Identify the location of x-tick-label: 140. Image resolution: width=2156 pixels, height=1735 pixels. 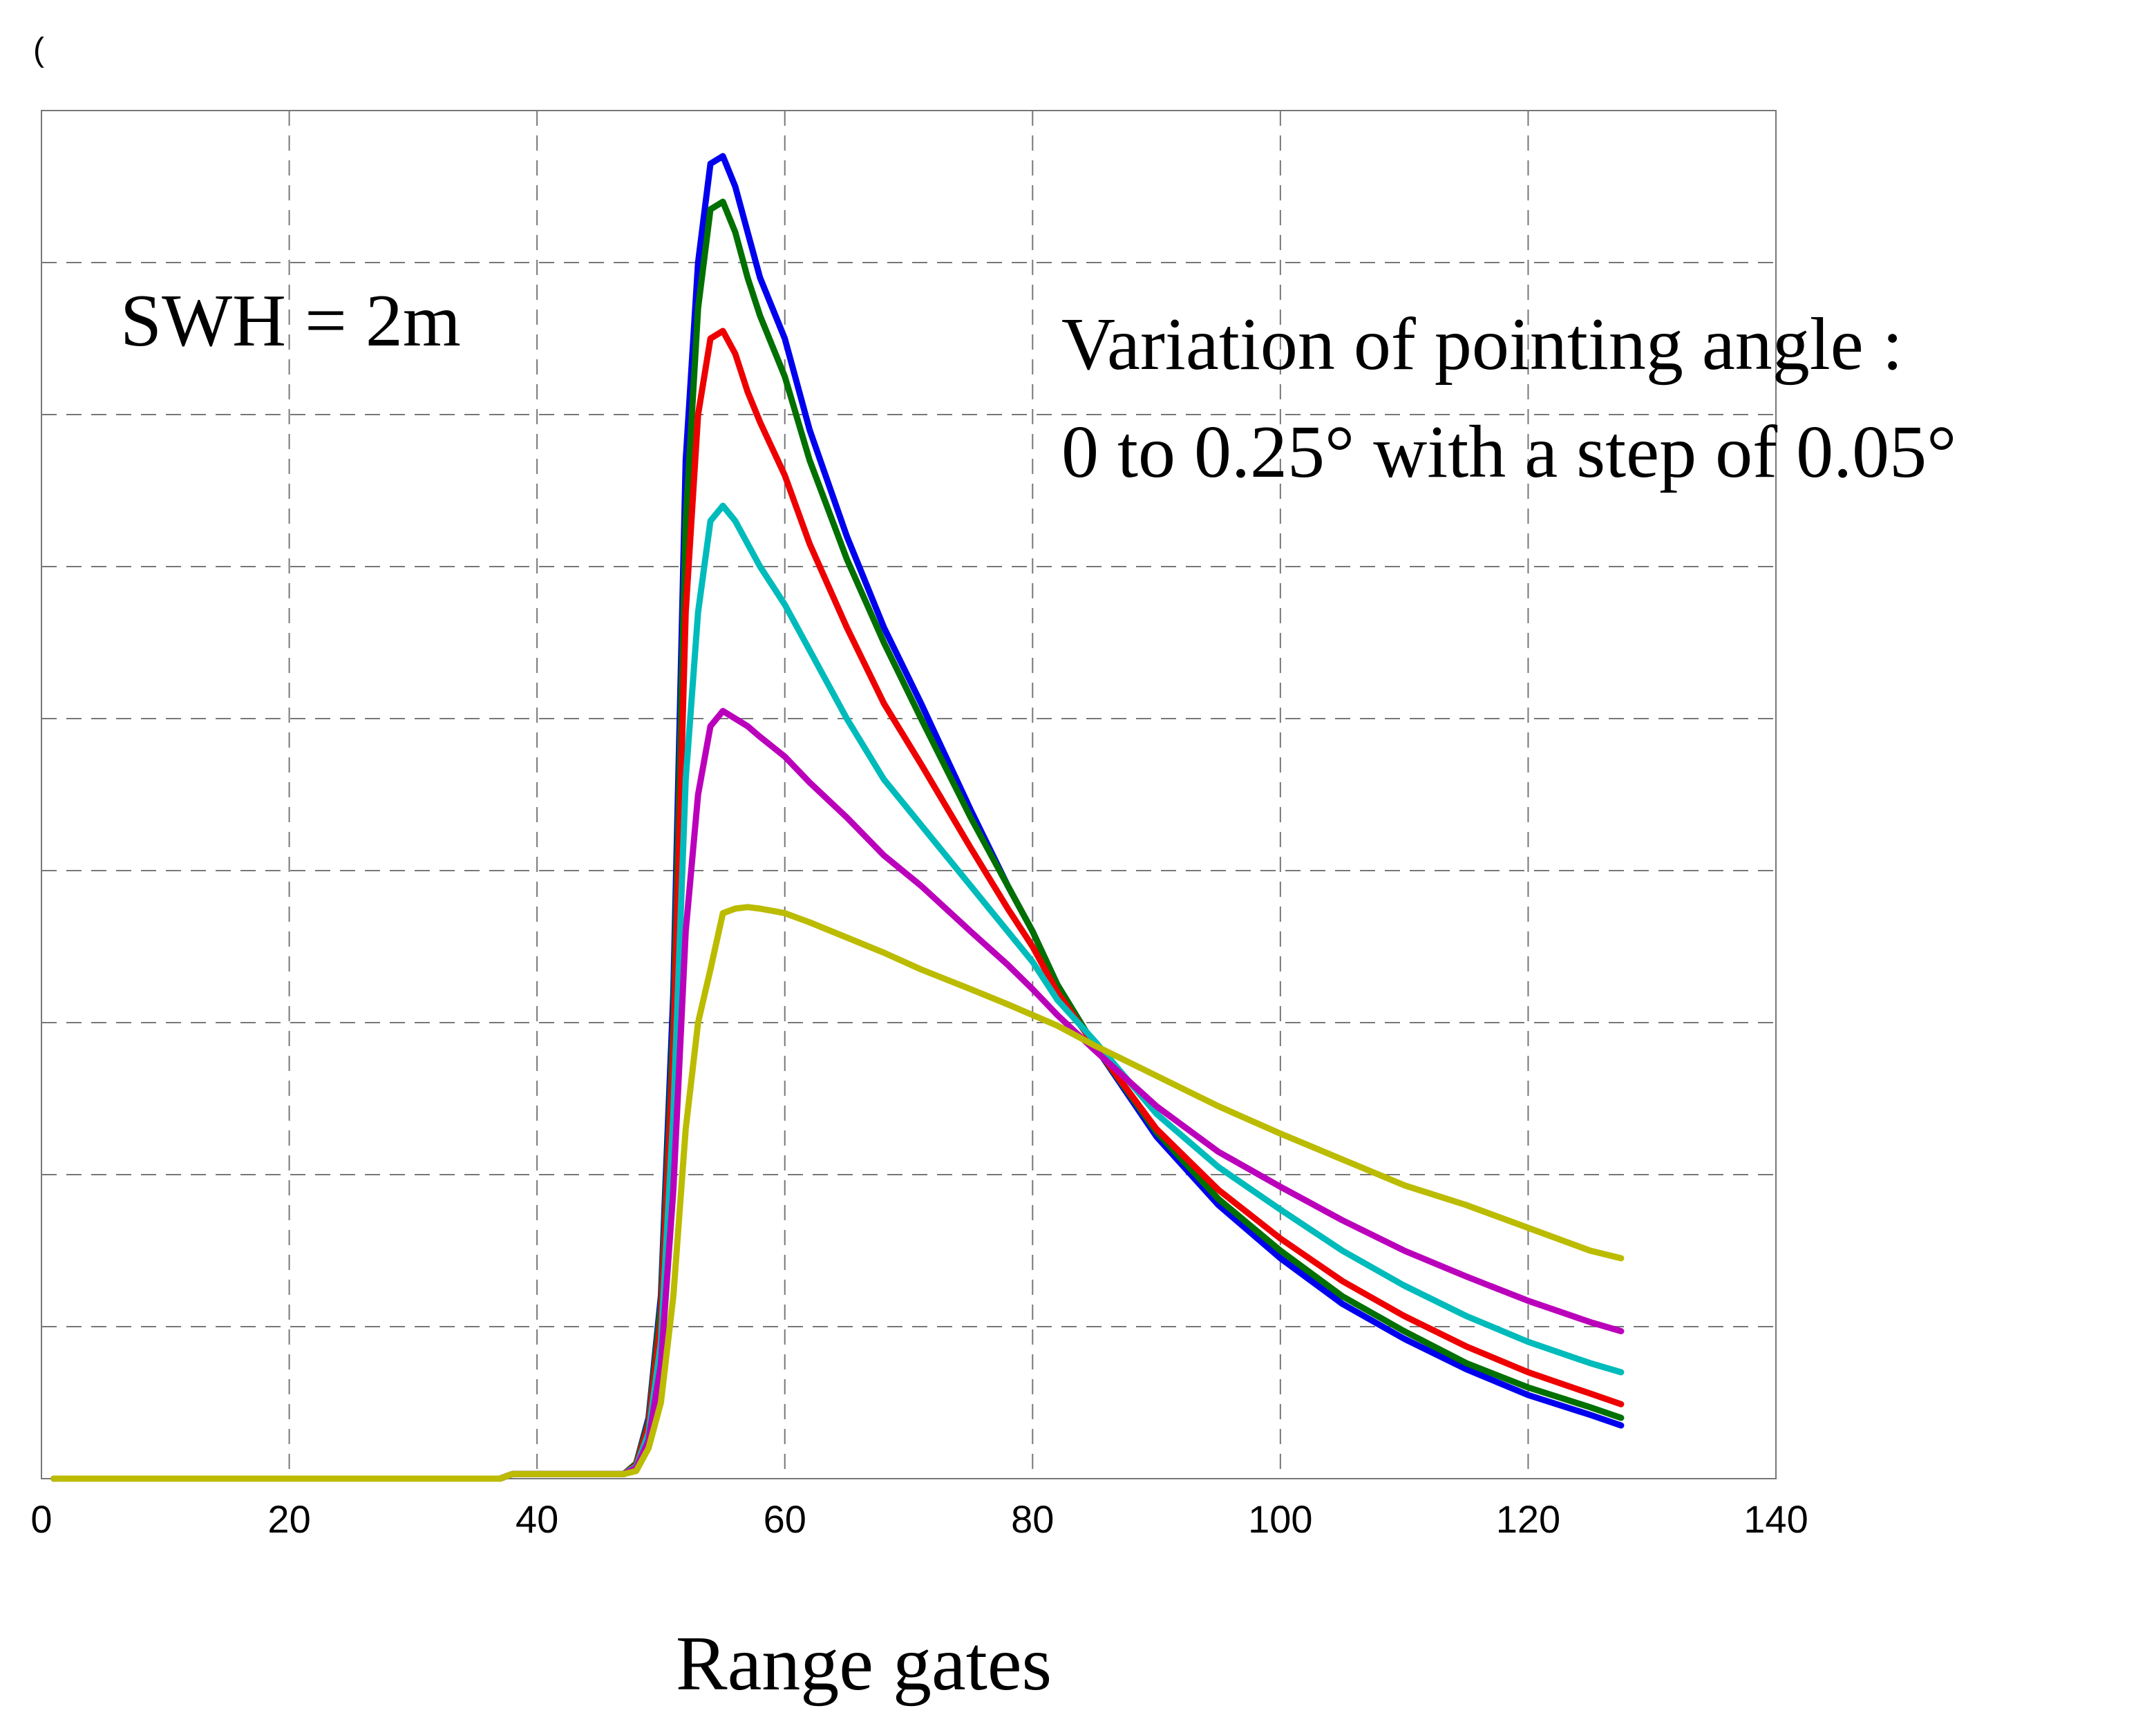
(1775, 1519).